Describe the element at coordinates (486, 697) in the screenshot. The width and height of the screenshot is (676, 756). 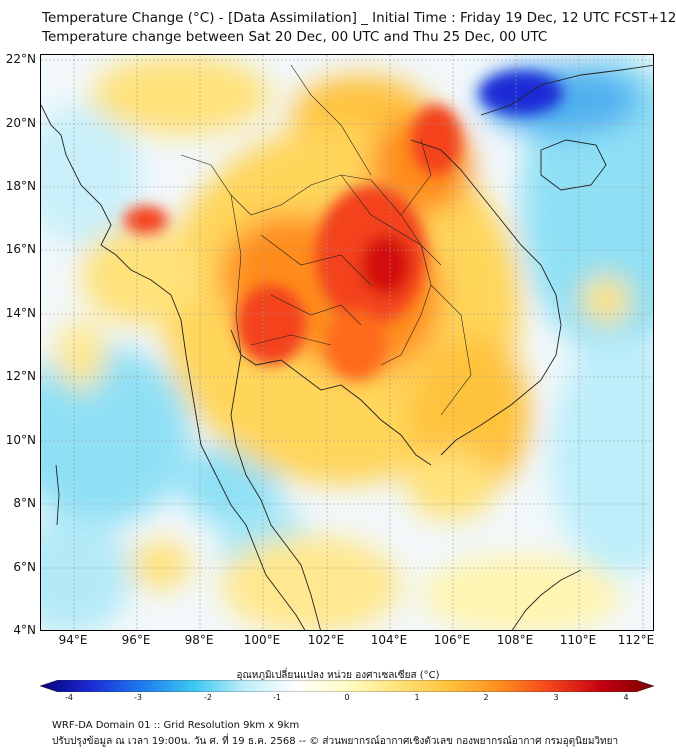
I see `colorbar-tick: 2` at that location.